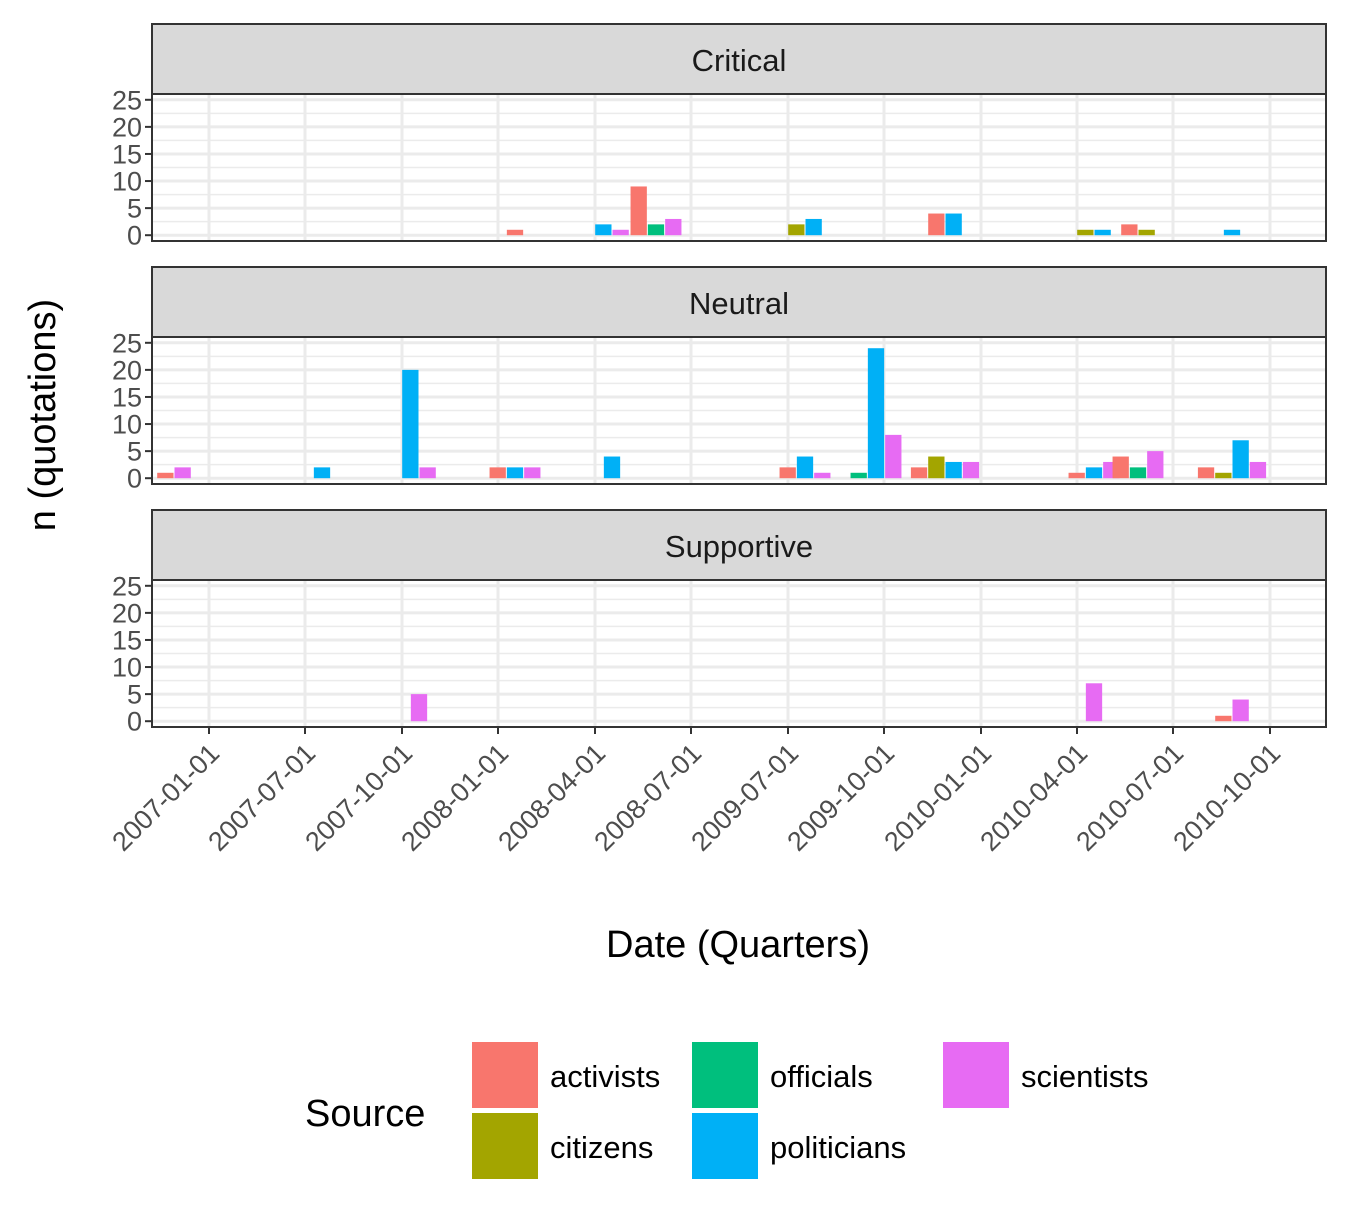 The image size is (1350, 1229). I want to click on legend-title: Source, so click(365, 1114).